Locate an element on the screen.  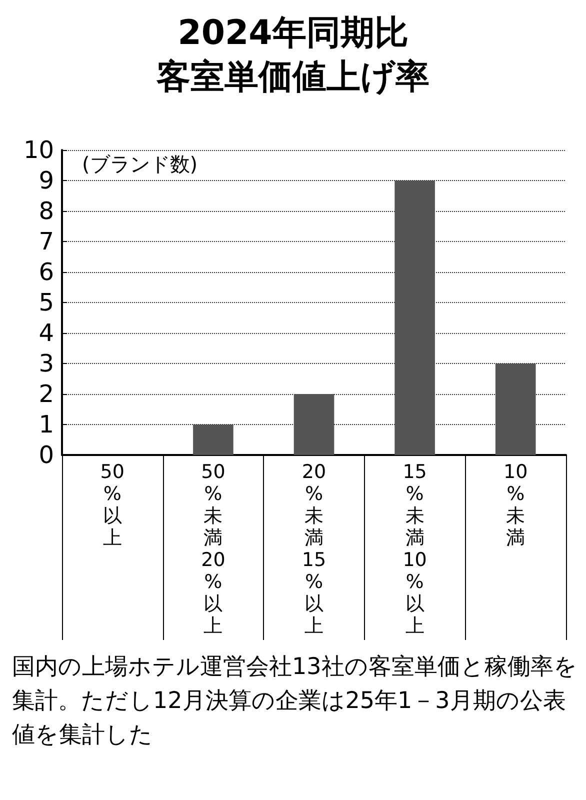
y-tick-label: 5 is located at coordinates (46, 302).